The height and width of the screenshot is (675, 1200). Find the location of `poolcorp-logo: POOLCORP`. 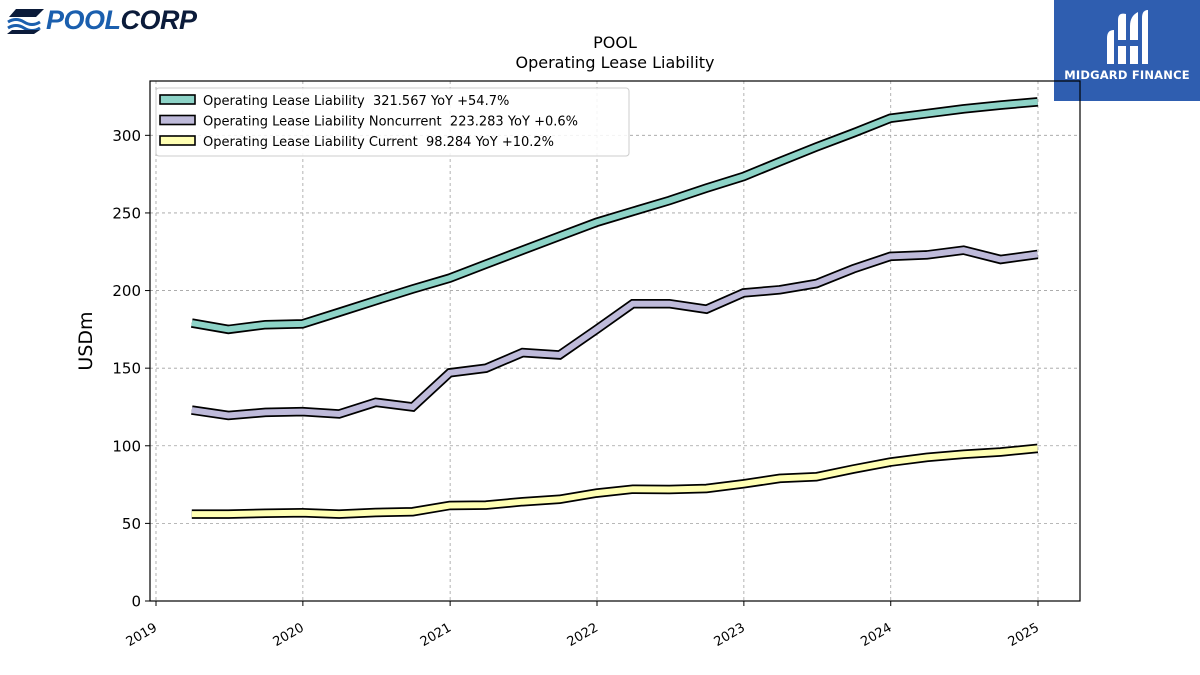

poolcorp-logo: POOLCORP is located at coordinates (111, 21).